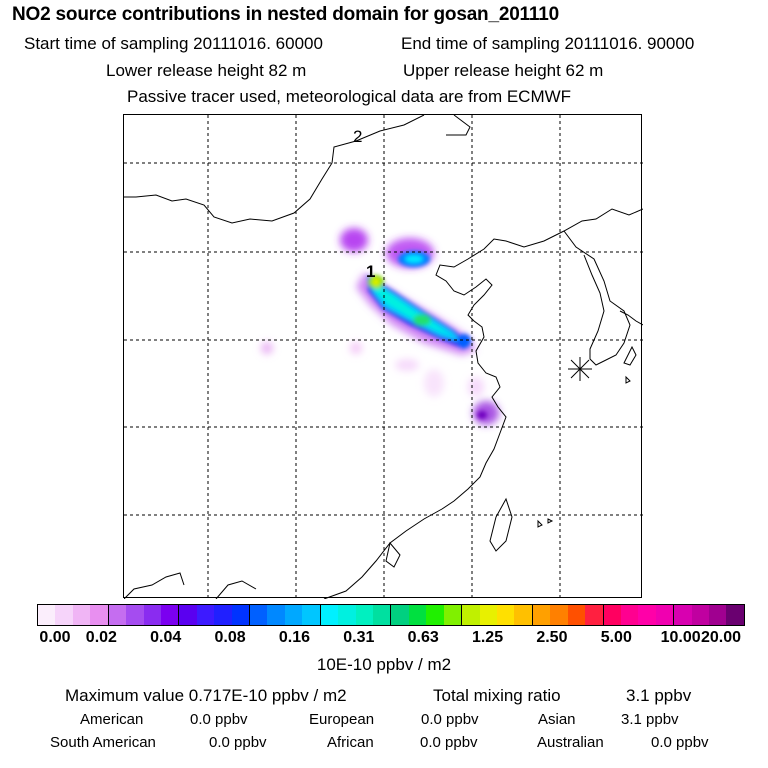 This screenshot has width=768, height=768. I want to click on end-time: End time of sampling 20111016. 90000, so click(548, 43).